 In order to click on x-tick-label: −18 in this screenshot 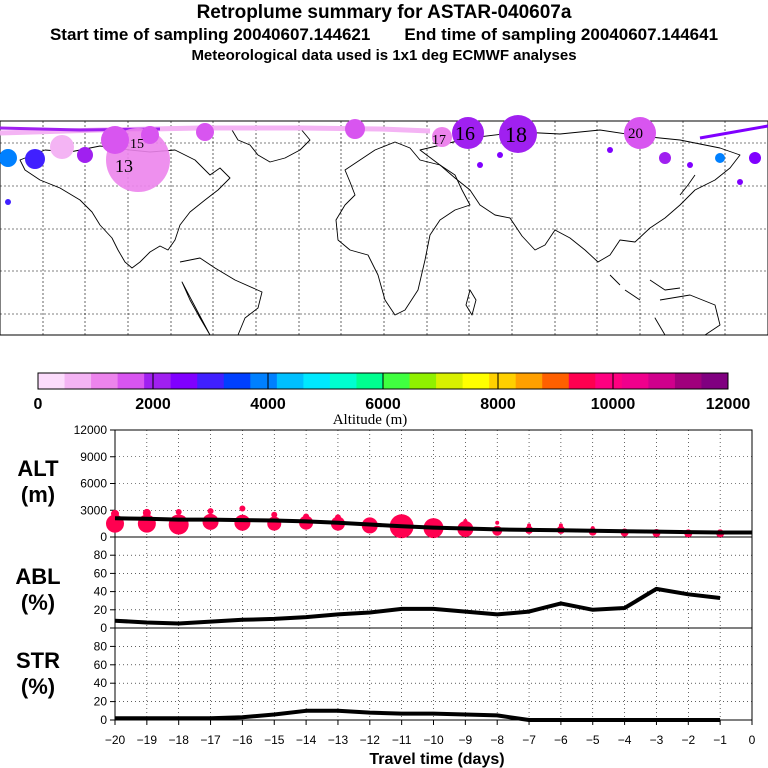, I will do `click(179, 740)`.